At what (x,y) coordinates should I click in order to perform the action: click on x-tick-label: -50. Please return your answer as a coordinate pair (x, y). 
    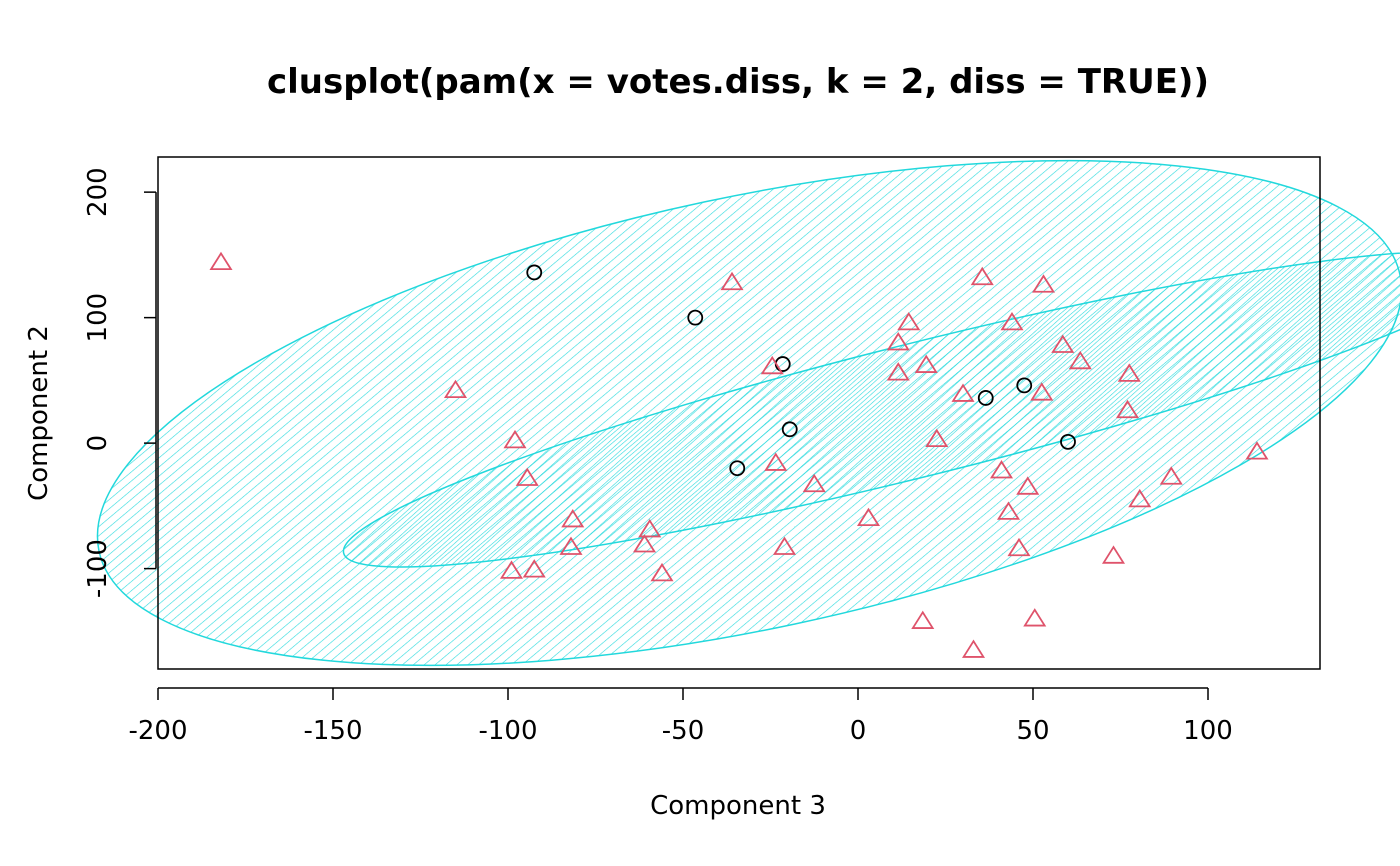
    Looking at the image, I should click on (683, 731).